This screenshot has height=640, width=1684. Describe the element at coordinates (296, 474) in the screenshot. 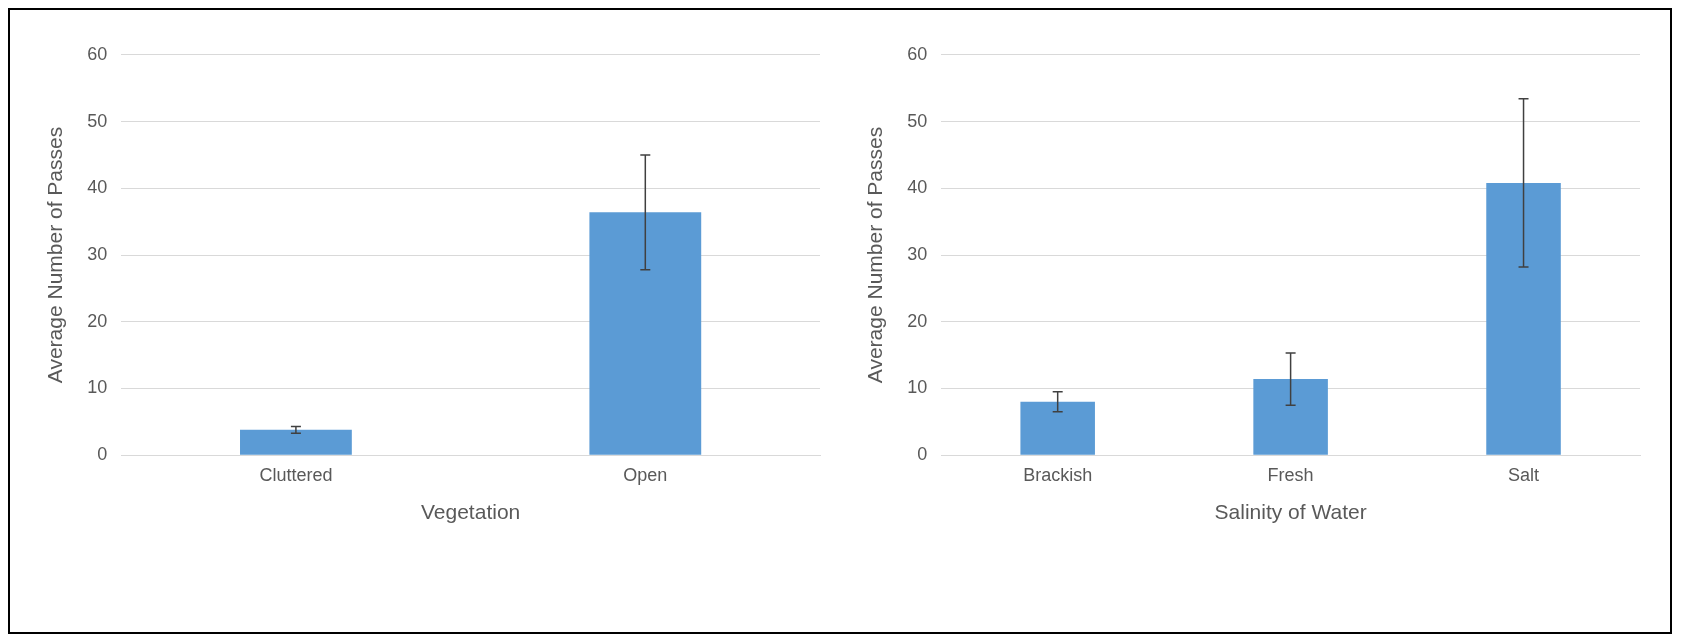

I see `x-tick-label: Cluttered` at that location.